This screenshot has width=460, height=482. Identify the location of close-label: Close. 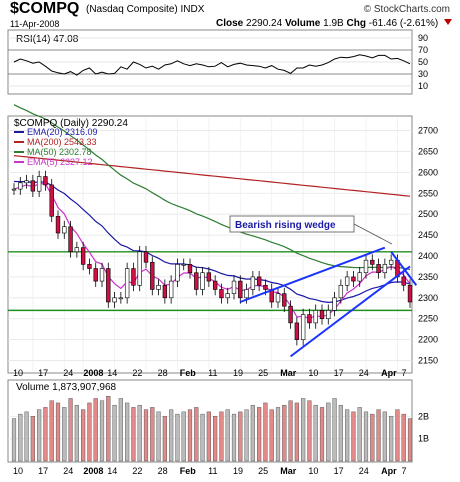
(230, 23).